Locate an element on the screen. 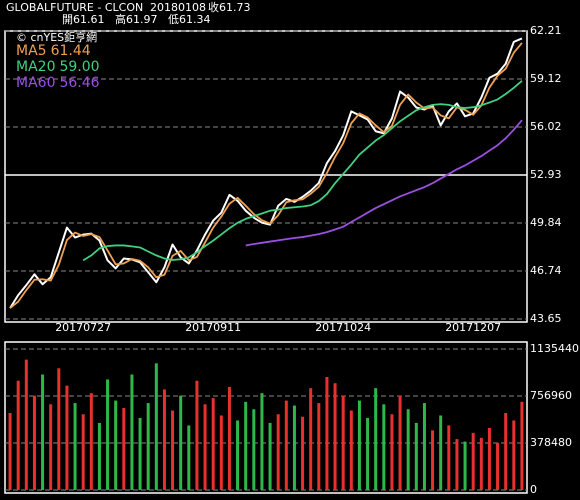 This screenshot has height=500, width=580. quote-value: 61.73 is located at coordinates (235, 7).